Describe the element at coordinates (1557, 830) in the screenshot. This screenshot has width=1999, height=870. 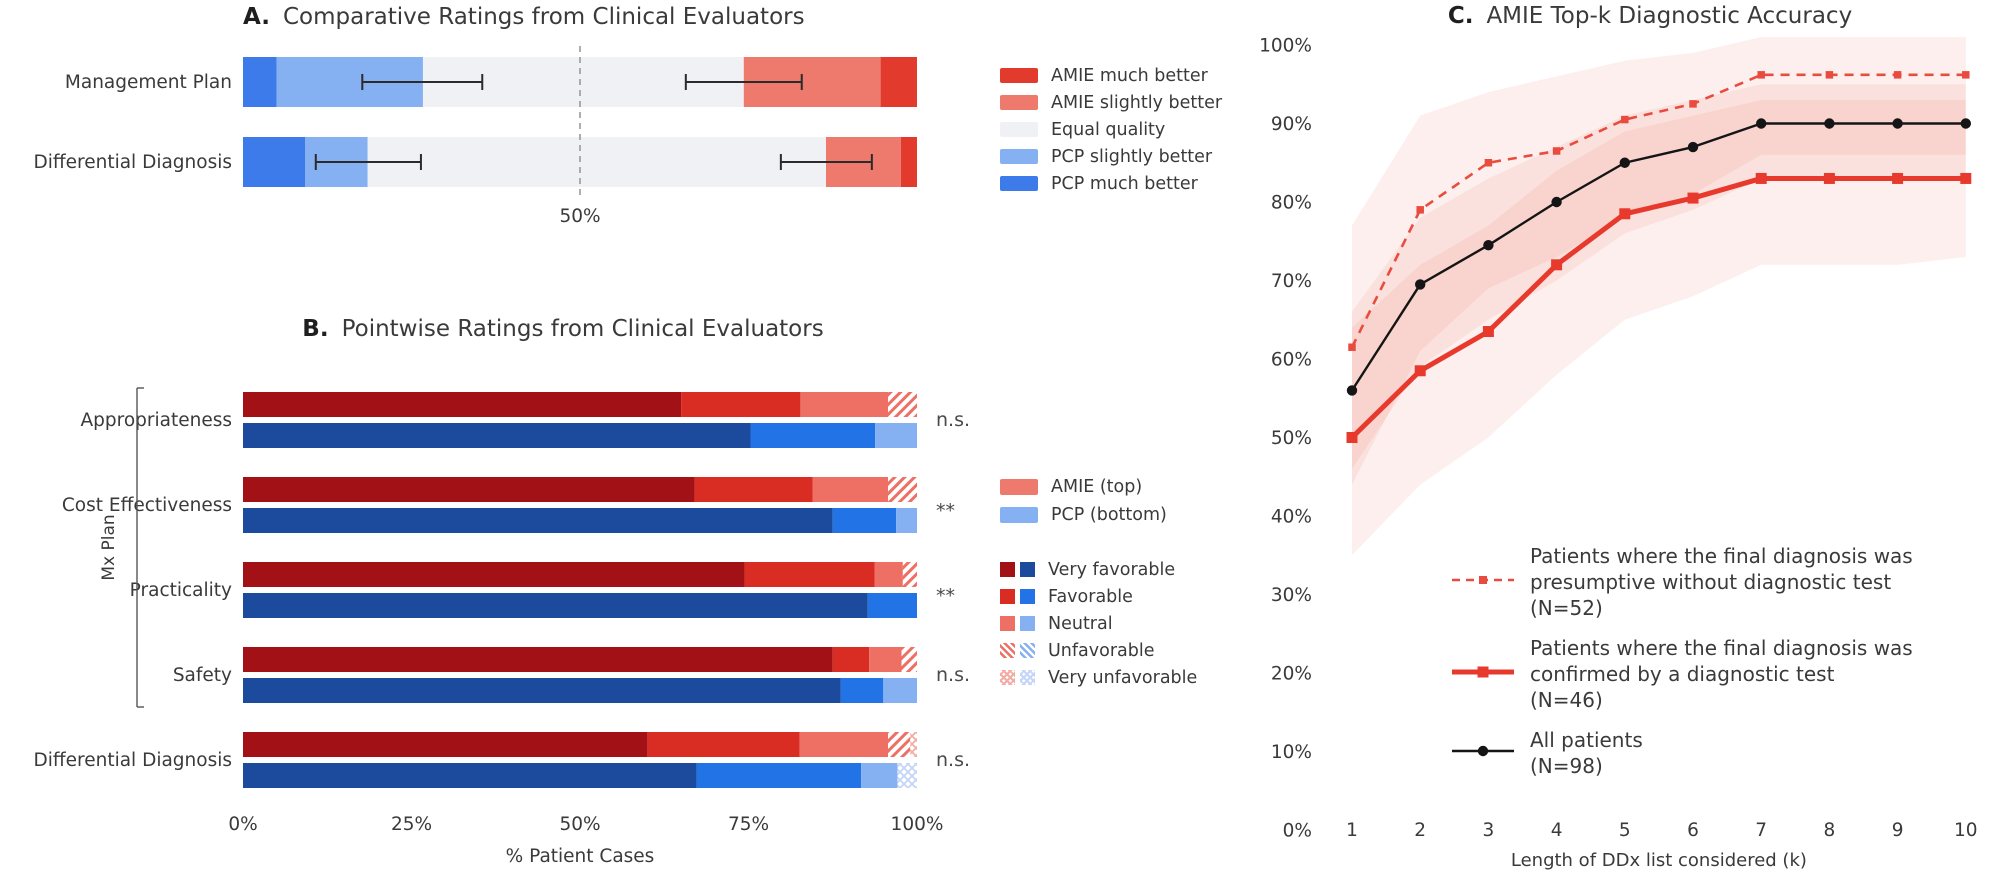
I see `svg-text: 4` at that location.